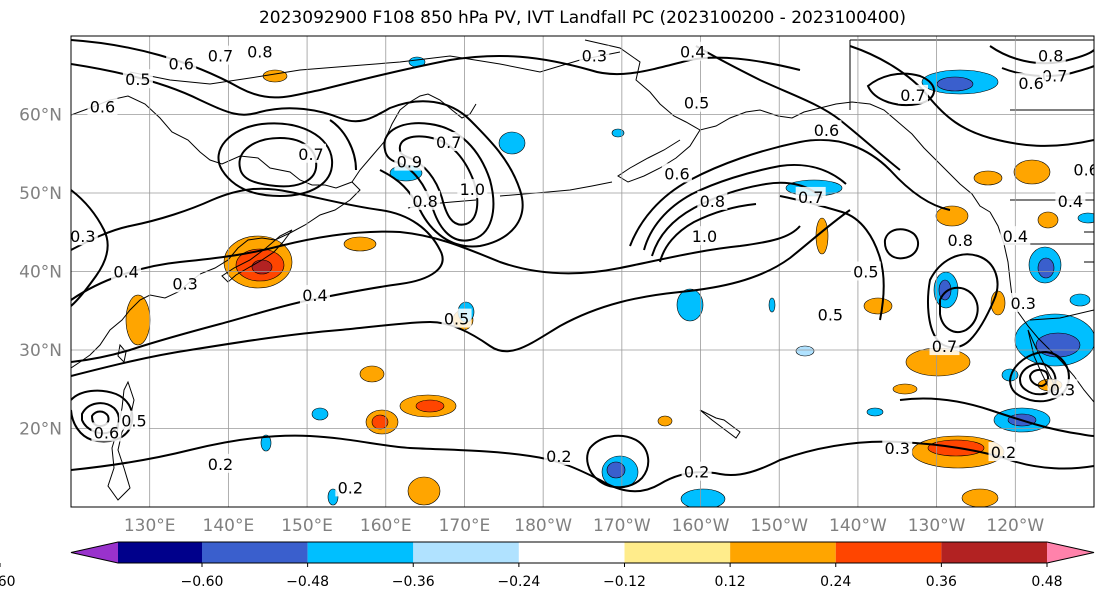 The image size is (1105, 601). Describe the element at coordinates (941, 582) in the screenshot. I see `colorbar-tick-label: 0.36` at that location.